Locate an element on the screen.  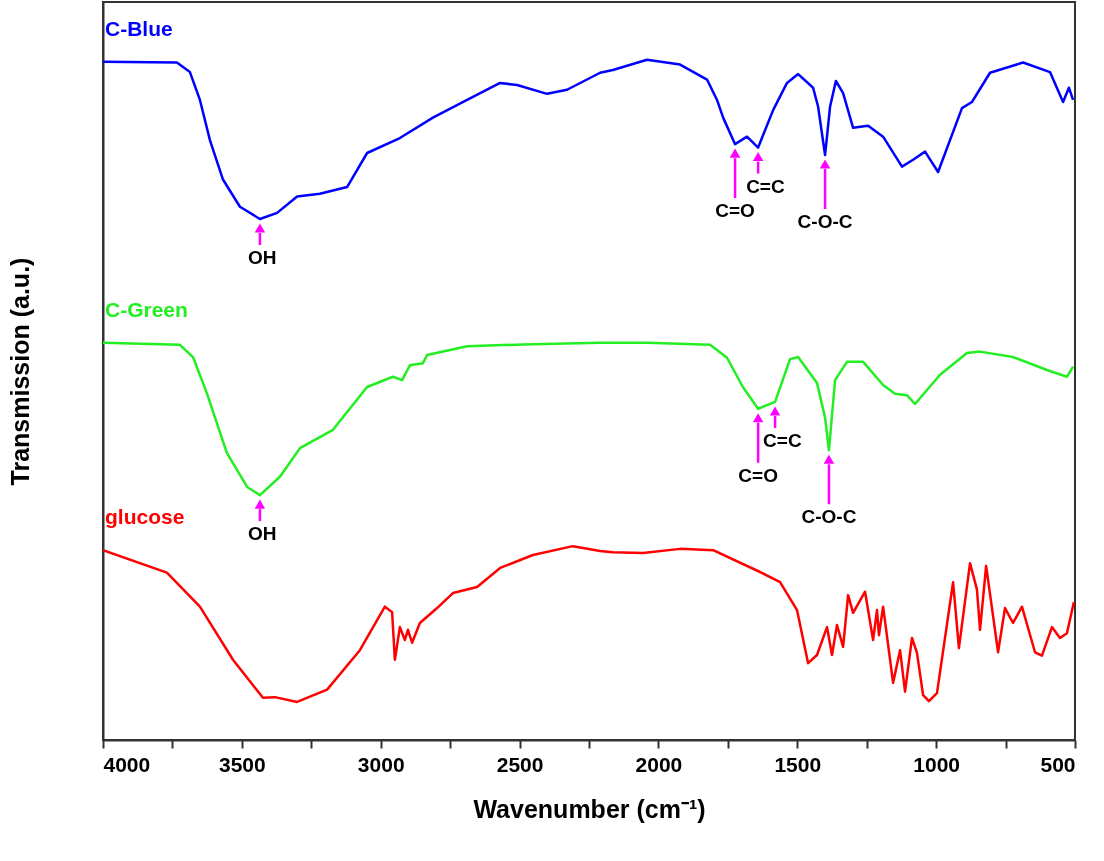
series-label: C-Blue is located at coordinates (139, 28).